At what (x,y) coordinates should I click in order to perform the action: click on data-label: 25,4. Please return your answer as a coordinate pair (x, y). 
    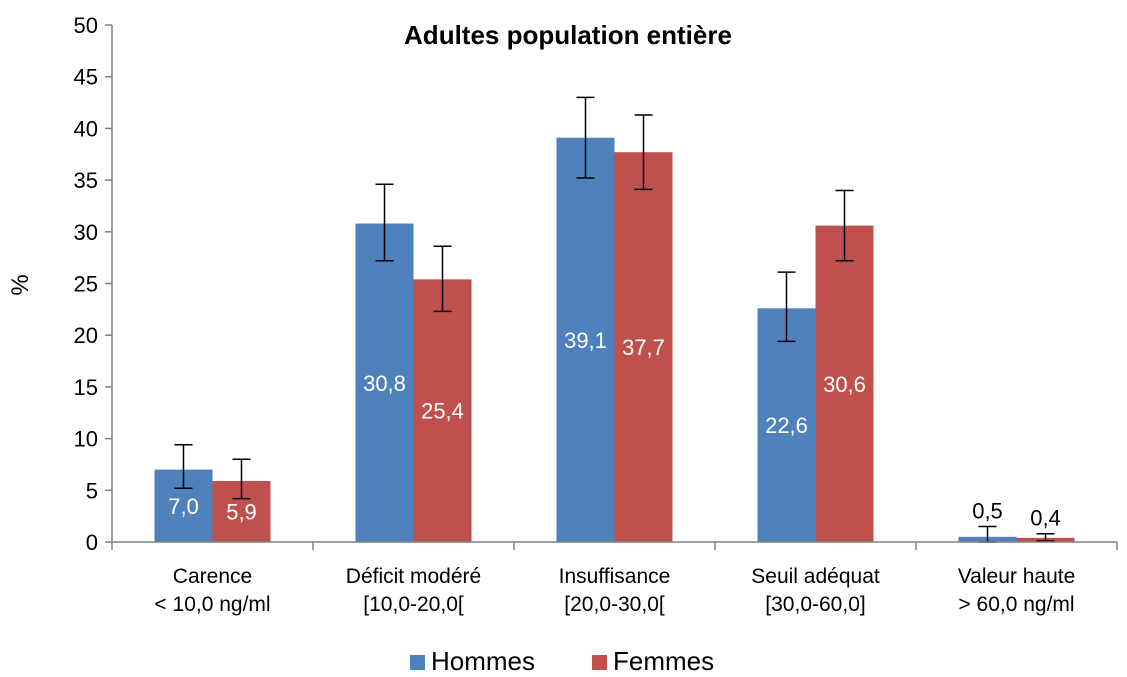
    Looking at the image, I should click on (442, 411).